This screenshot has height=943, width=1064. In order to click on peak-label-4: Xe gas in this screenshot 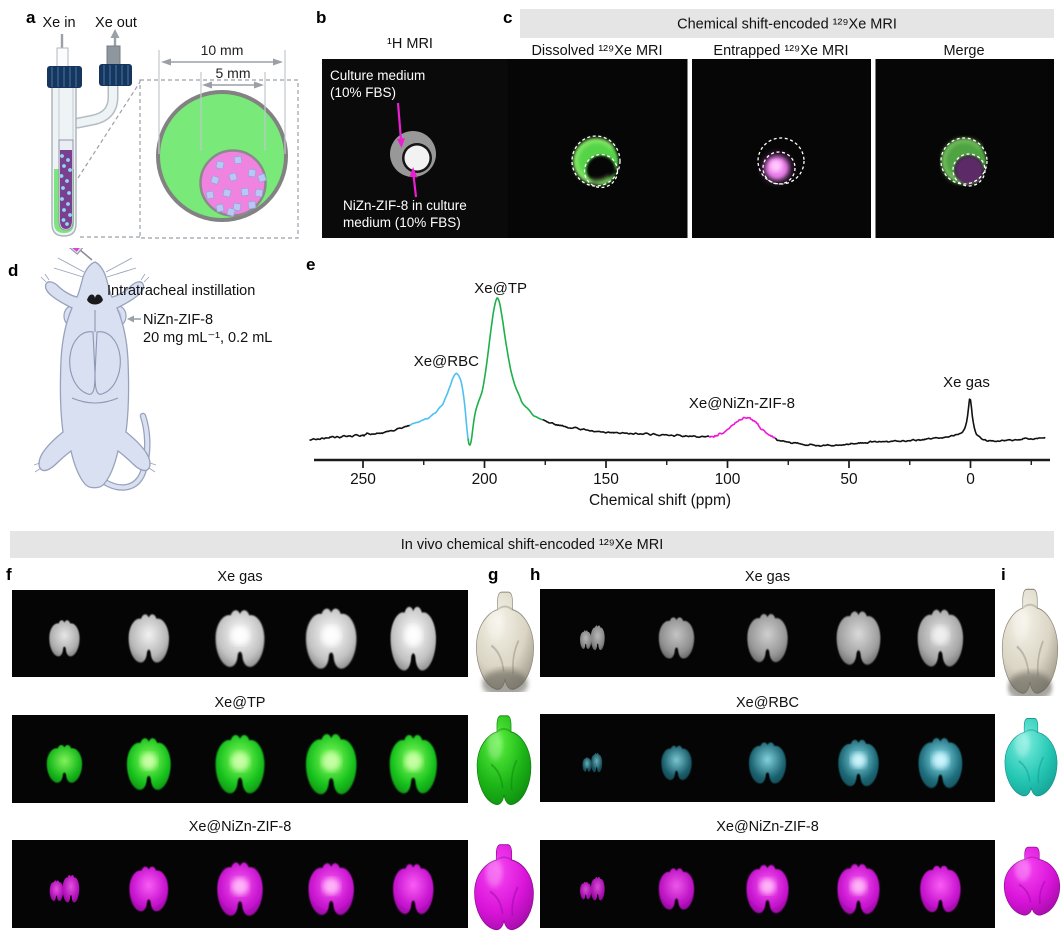, I will do `click(966, 382)`.